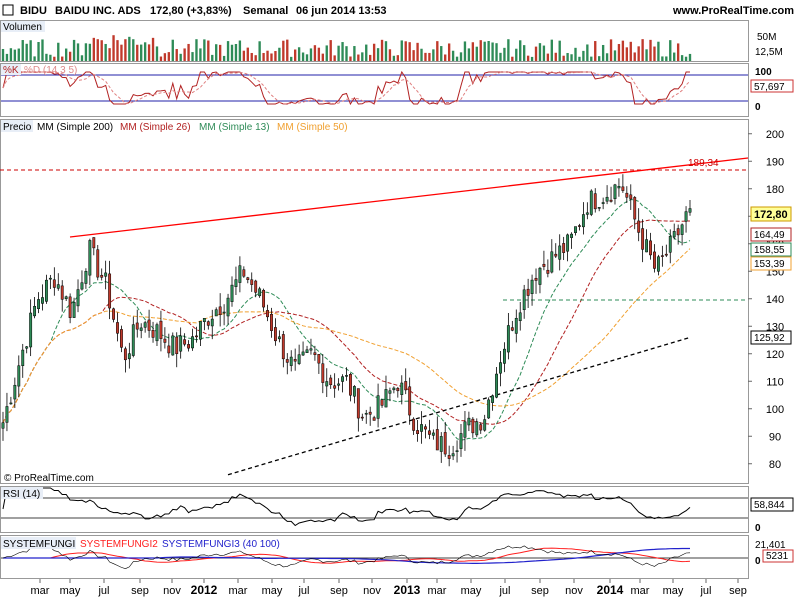  I want to click on x-tick-label: sep, so click(540, 591).